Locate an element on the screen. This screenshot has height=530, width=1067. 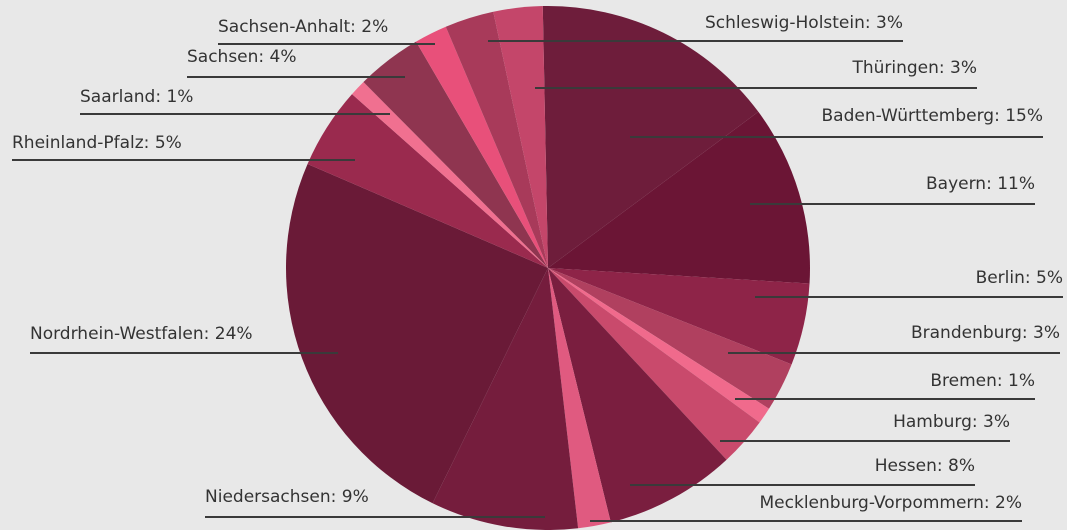
data-label: Rheinland-Pfalz: 5% is located at coordinates (97, 143).